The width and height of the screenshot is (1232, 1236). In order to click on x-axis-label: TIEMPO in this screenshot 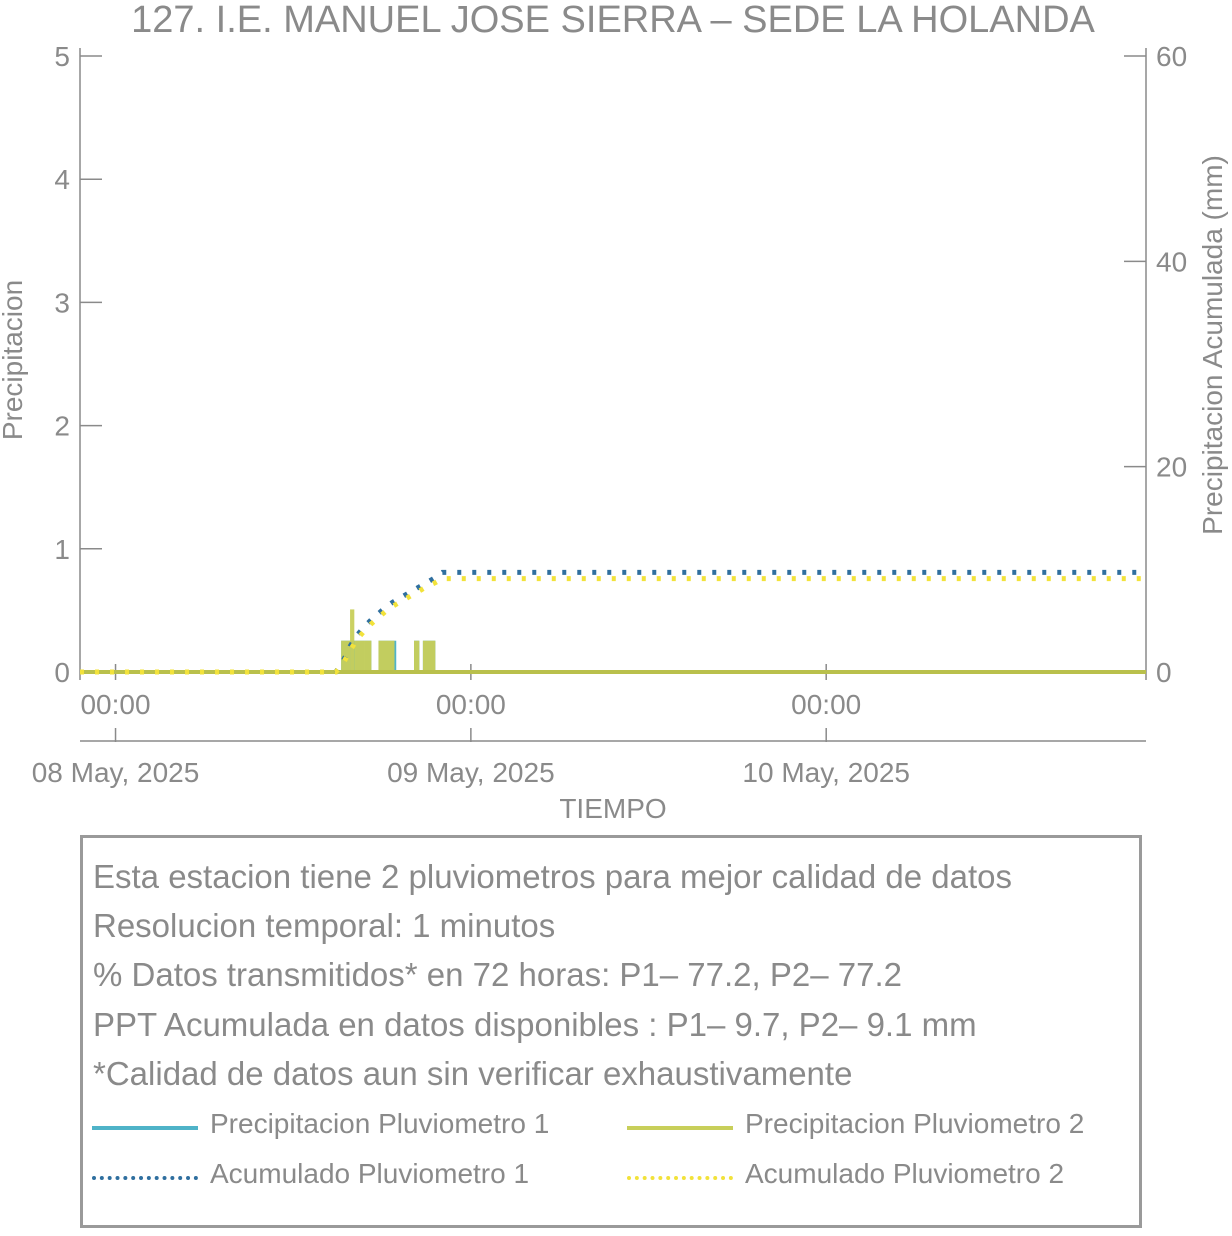, I will do `click(612, 808)`.